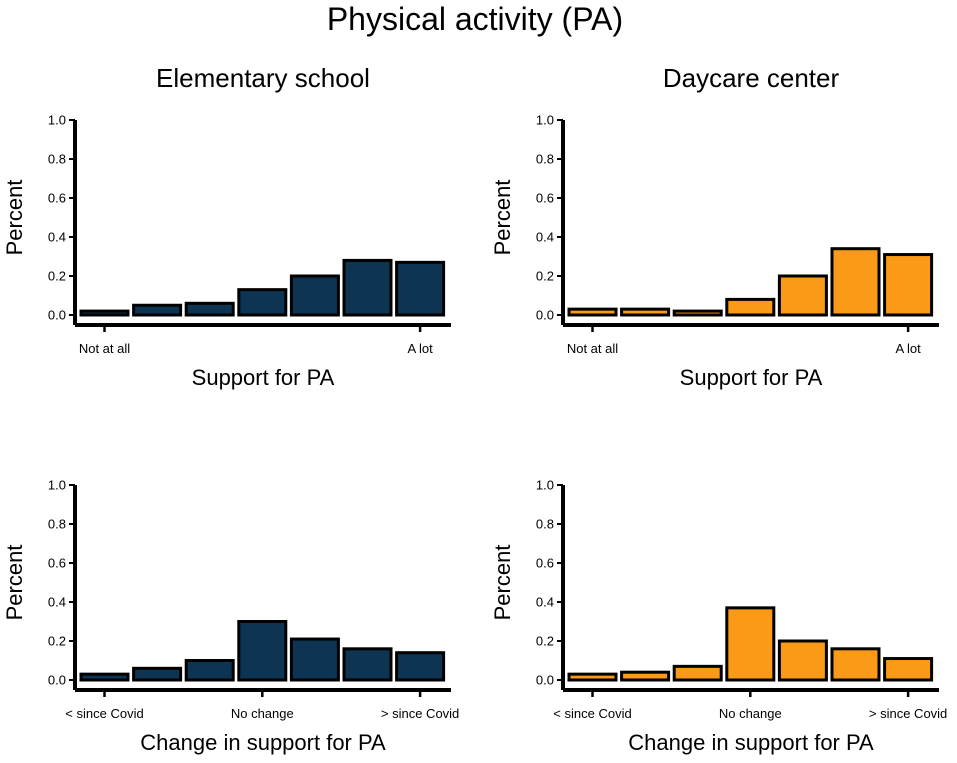 The height and width of the screenshot is (763, 957). What do you see at coordinates (263, 78) in the screenshot?
I see `panel-title: Elementary school` at bounding box center [263, 78].